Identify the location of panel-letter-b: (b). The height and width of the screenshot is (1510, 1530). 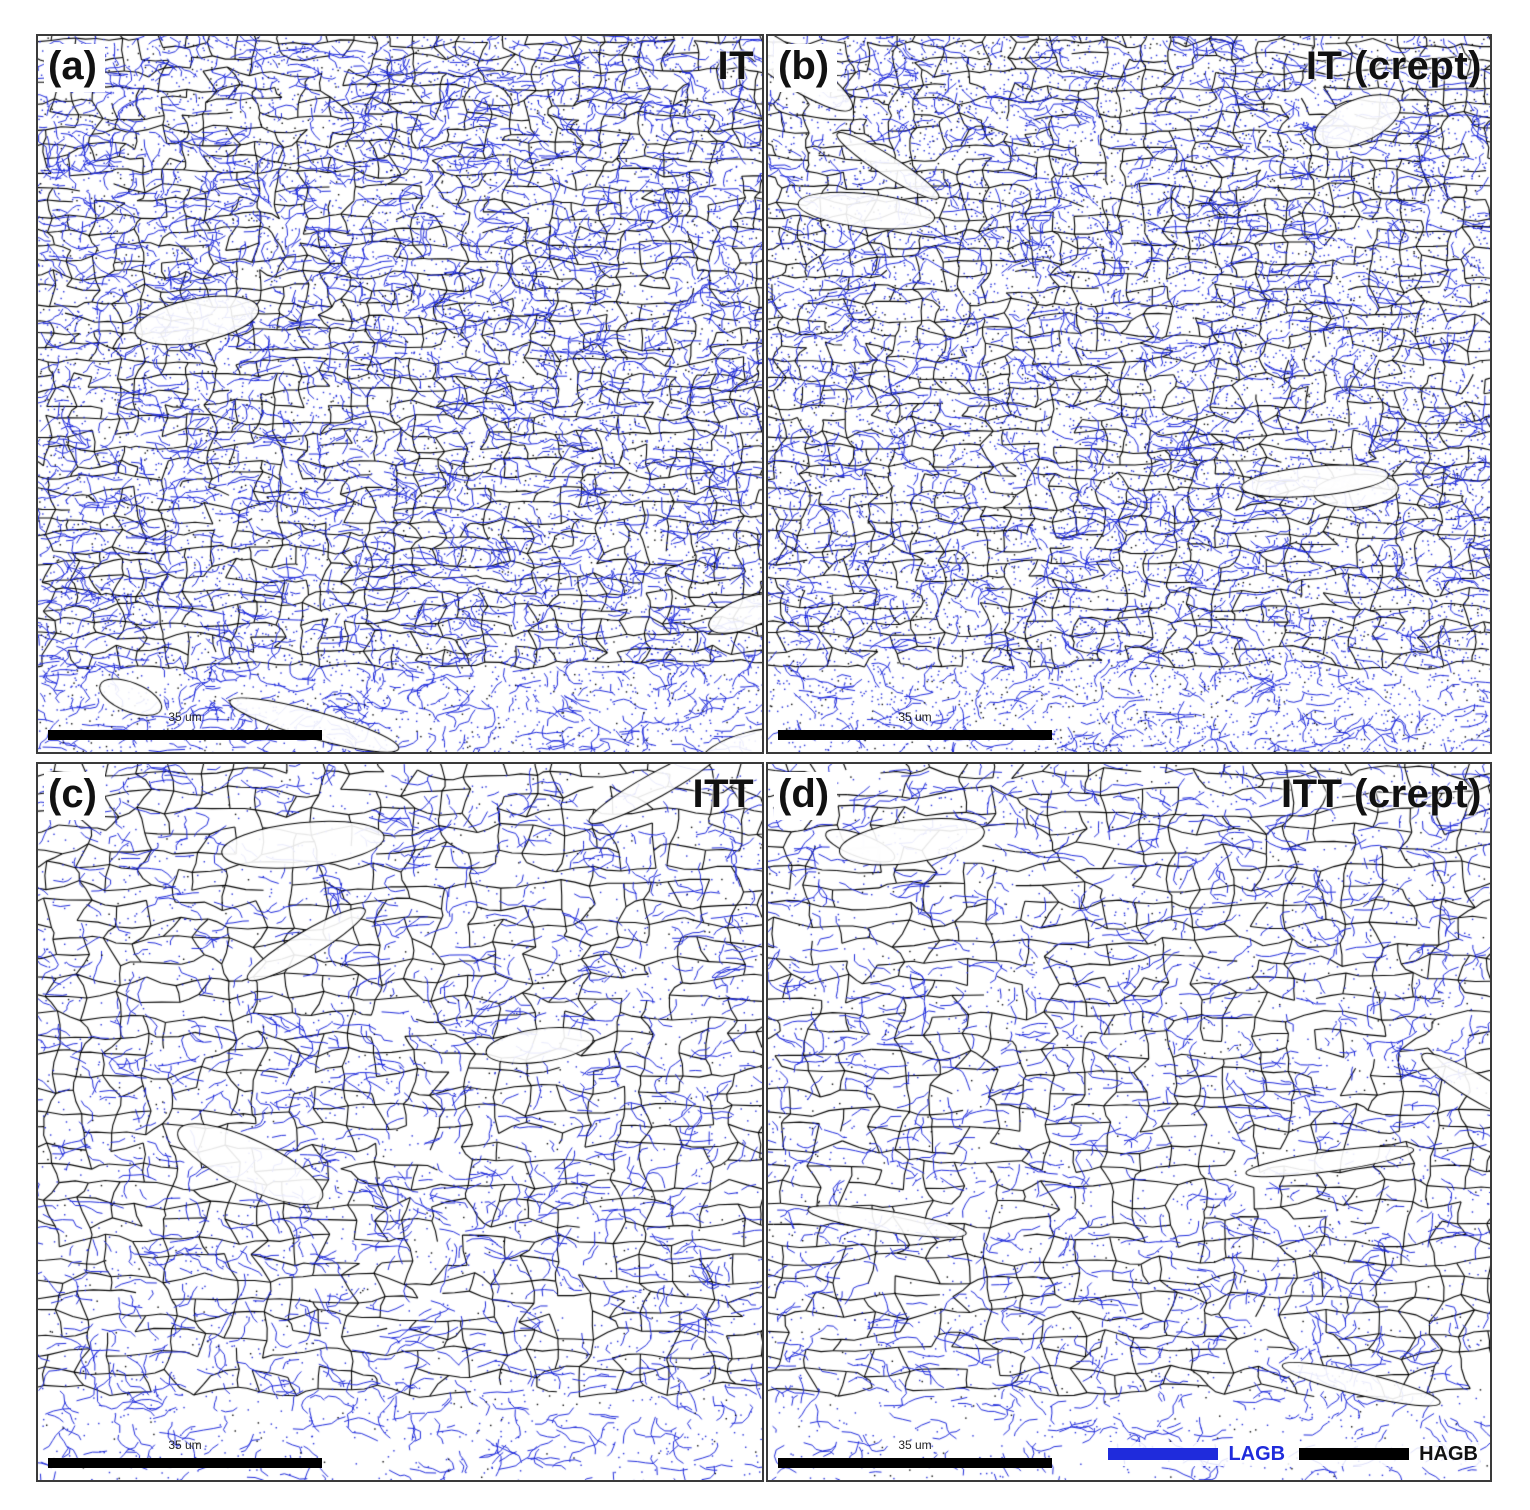
(806, 68).